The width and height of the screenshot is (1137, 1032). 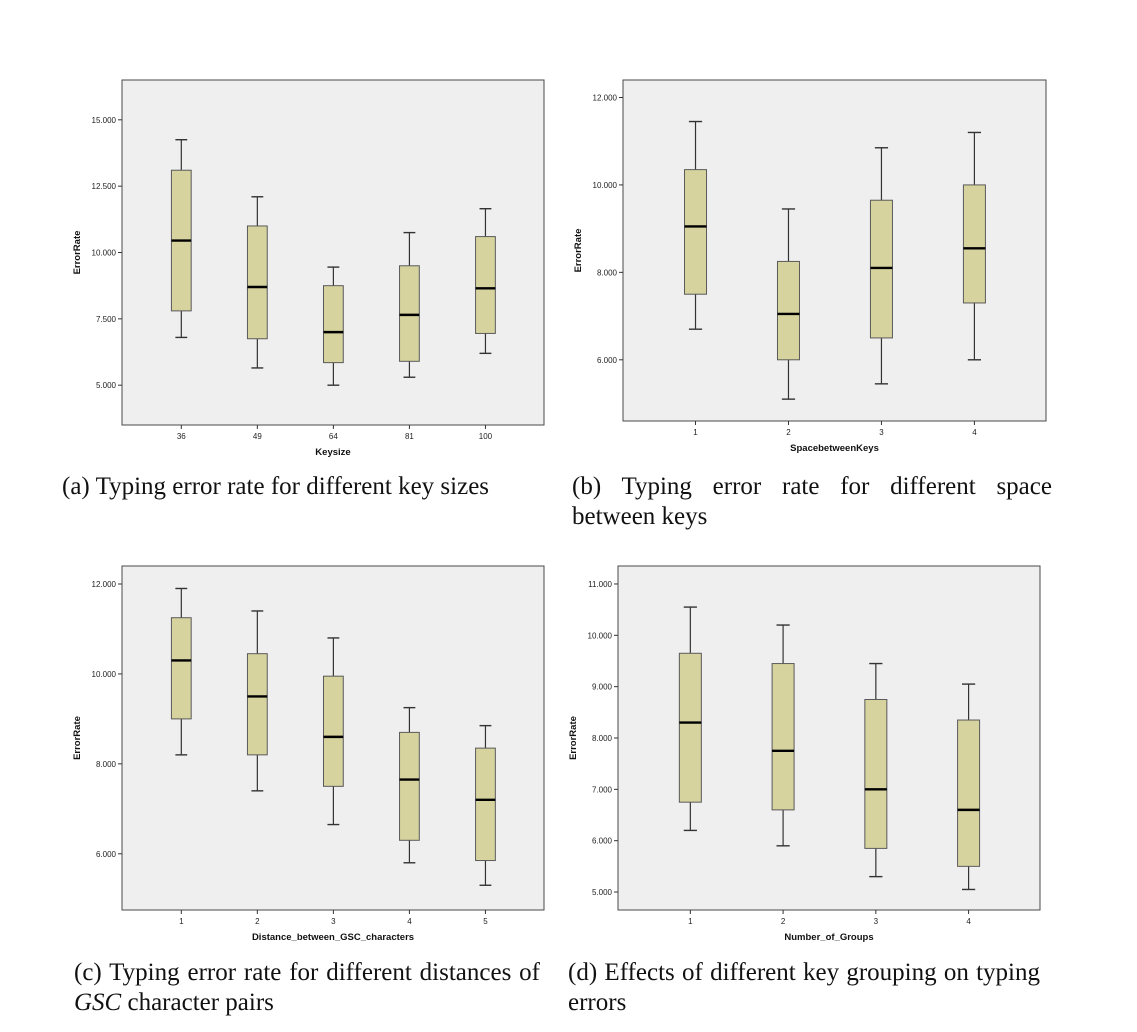 I want to click on caption-c-text-after: character pairs, so click(x=200, y=1002).